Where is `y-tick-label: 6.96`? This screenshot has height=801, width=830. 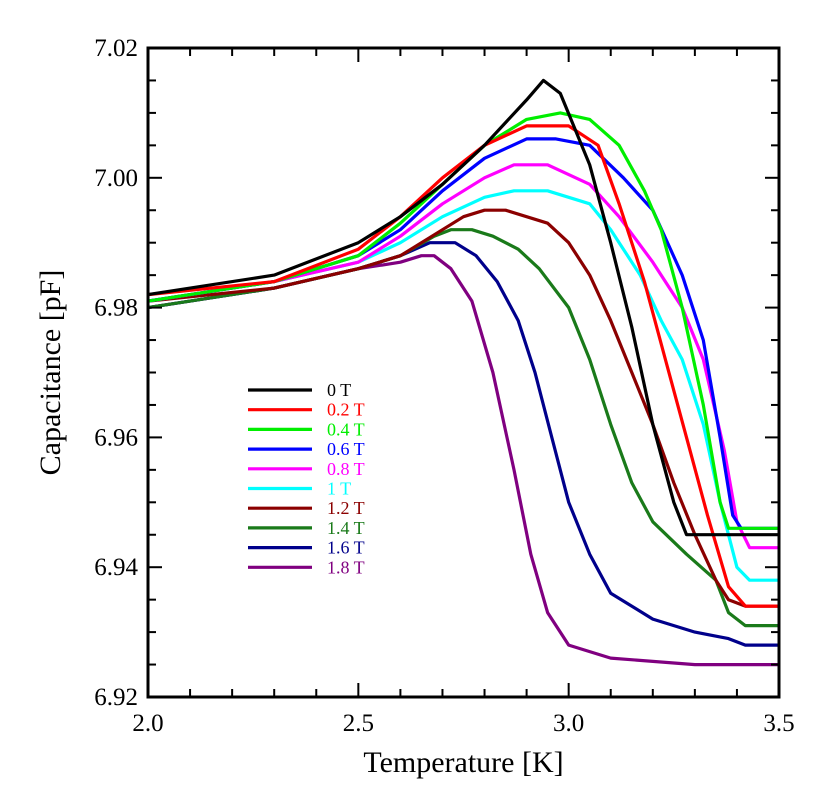
y-tick-label: 6.96 is located at coordinates (116, 437).